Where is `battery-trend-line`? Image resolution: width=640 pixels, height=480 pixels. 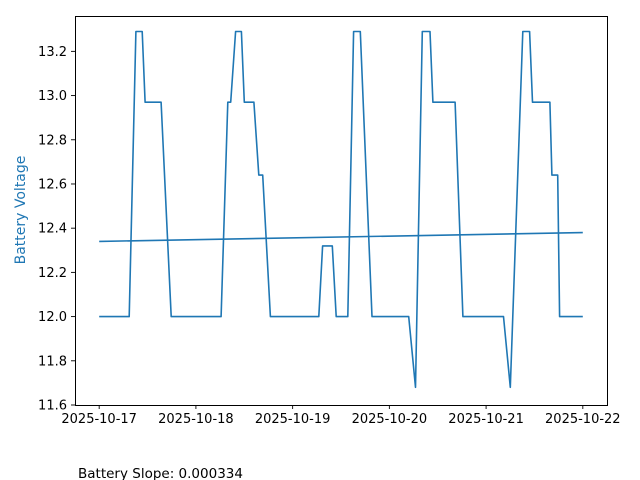 battery-trend-line is located at coordinates (341, 237).